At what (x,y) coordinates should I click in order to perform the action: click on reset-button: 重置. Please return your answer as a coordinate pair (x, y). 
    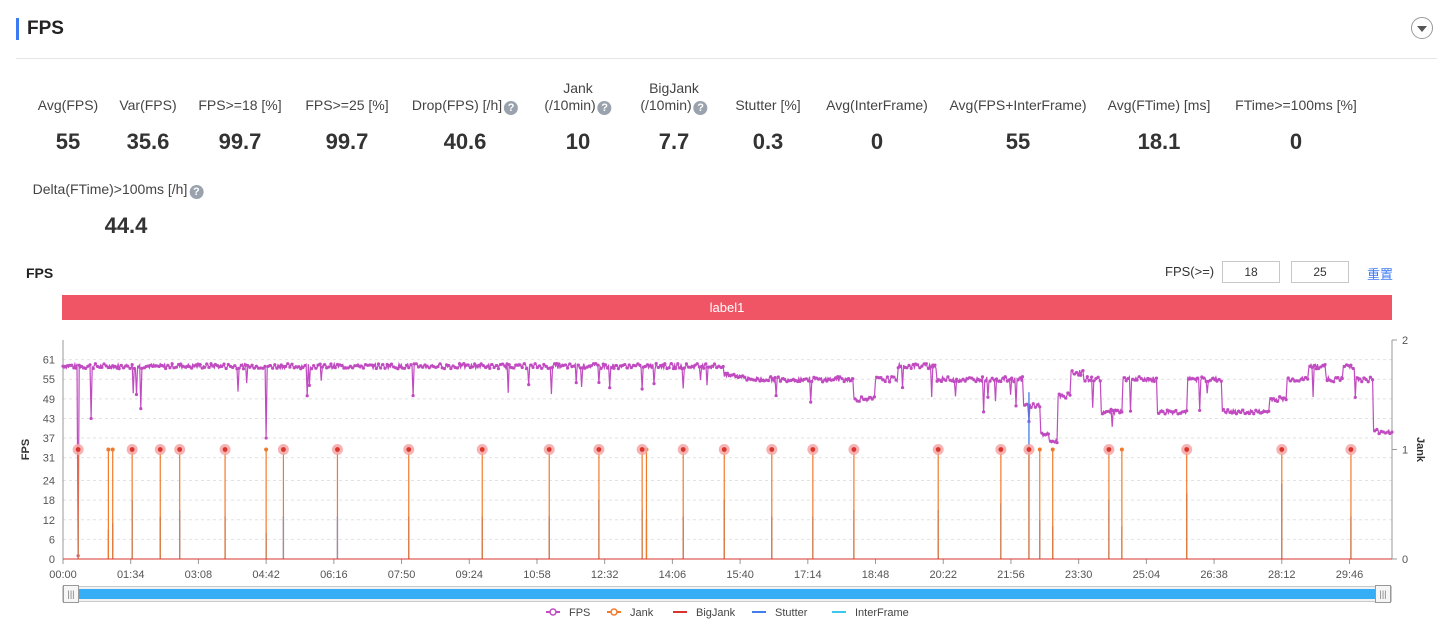
    Looking at the image, I should click on (1380, 274).